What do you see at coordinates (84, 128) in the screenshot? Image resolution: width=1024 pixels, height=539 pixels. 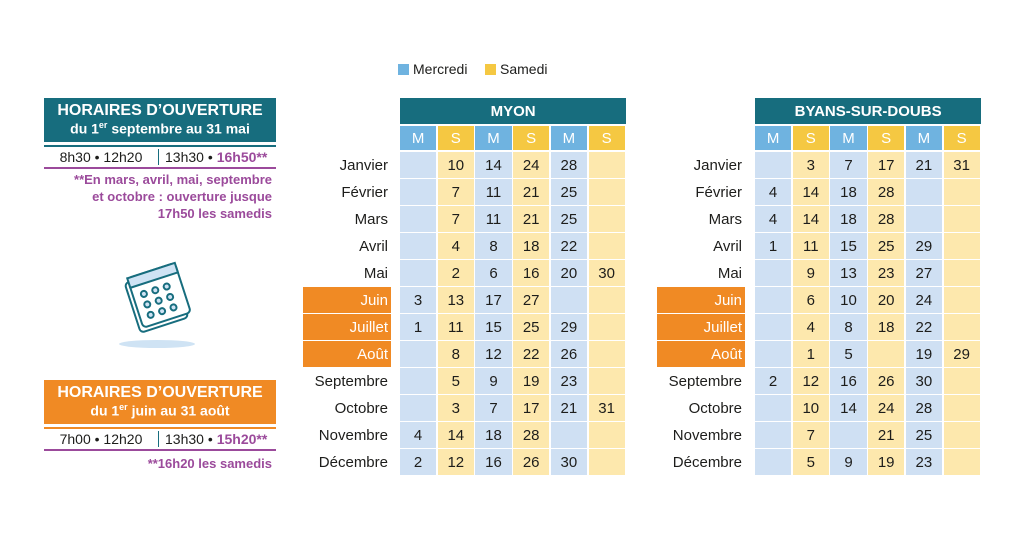 I see `subtitle-text: du 1` at bounding box center [84, 128].